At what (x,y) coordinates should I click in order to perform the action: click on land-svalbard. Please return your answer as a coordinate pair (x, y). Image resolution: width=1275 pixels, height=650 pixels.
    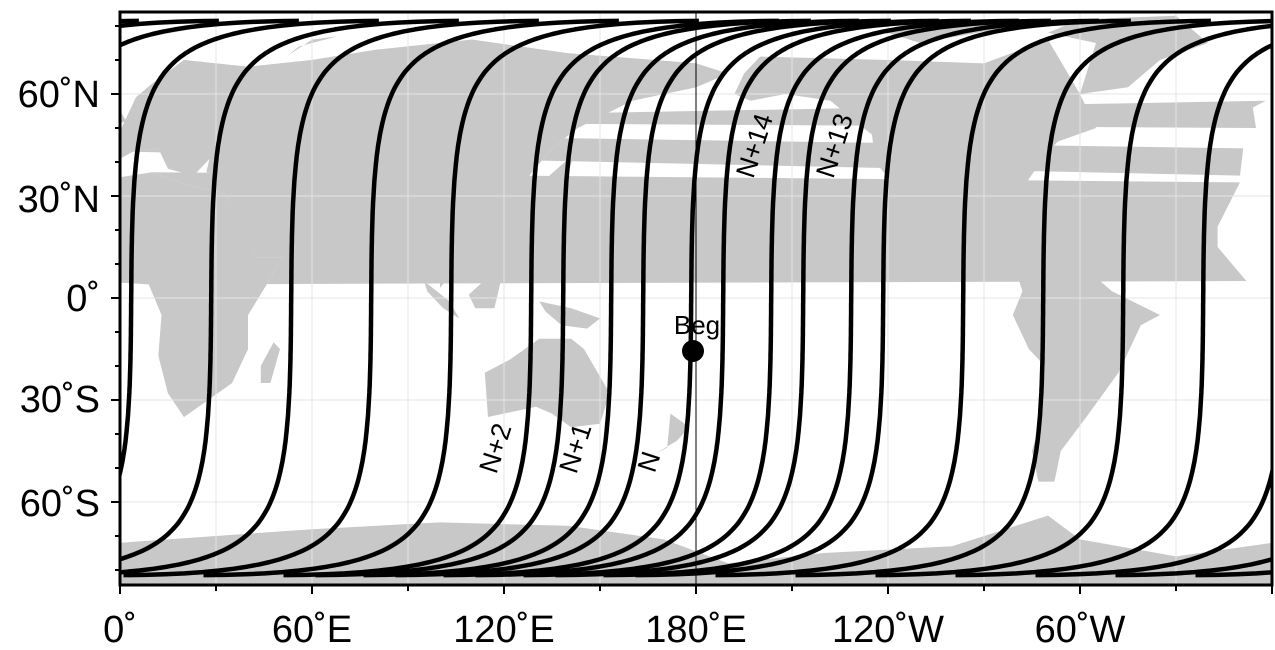
    Looking at the image, I should click on (181, 31).